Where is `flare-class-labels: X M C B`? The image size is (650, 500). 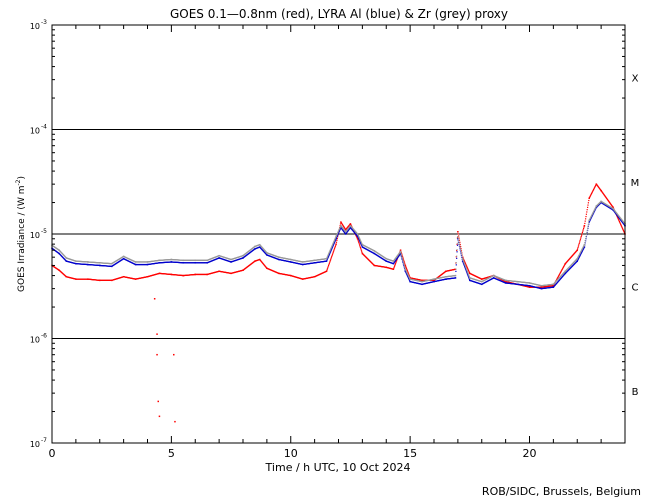 flare-class-labels: X M C B is located at coordinates (635, 235).